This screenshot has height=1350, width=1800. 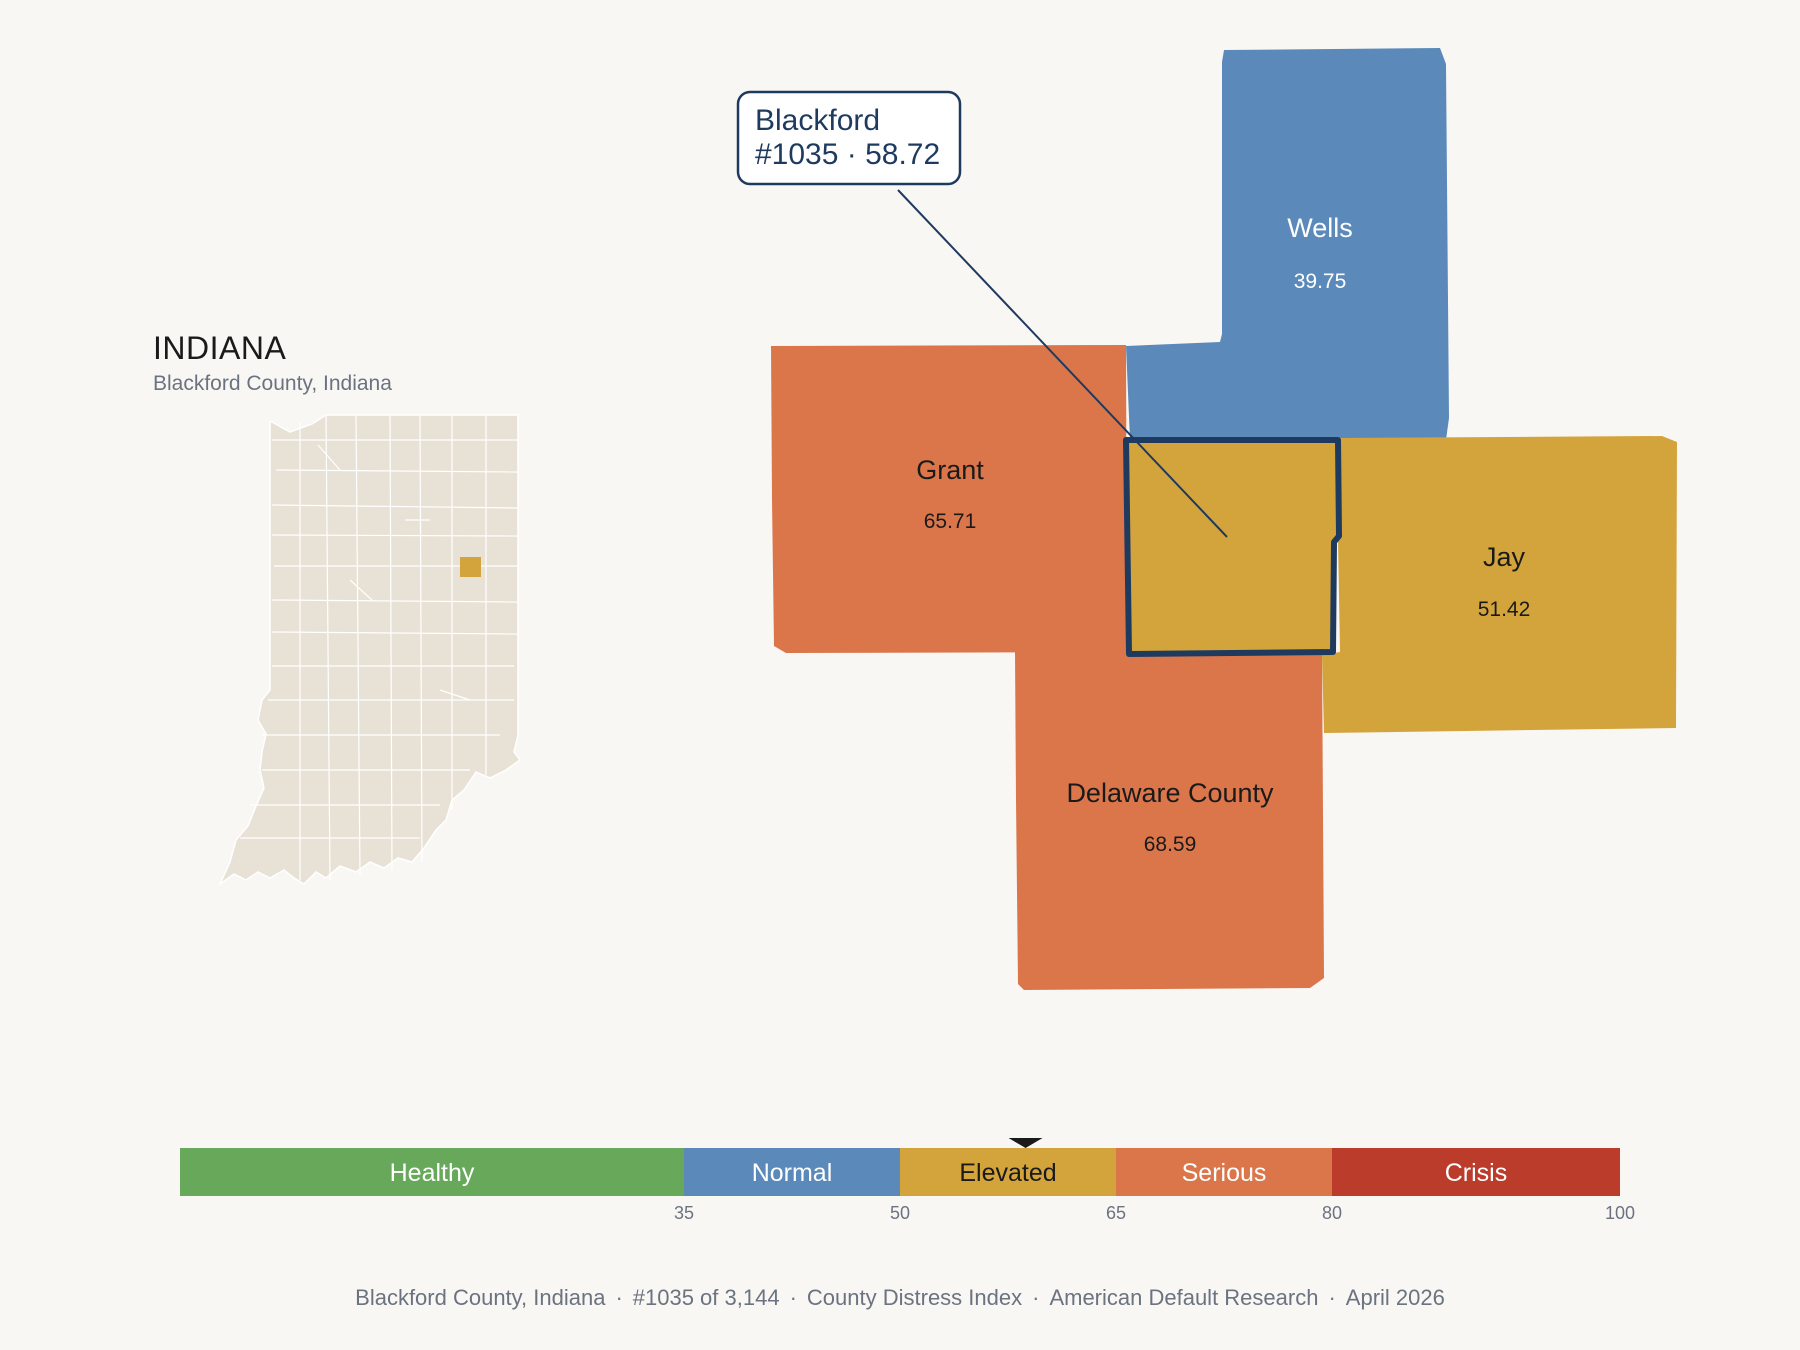 I want to click on scale-tick-label: 100, so click(x=1620, y=1213).